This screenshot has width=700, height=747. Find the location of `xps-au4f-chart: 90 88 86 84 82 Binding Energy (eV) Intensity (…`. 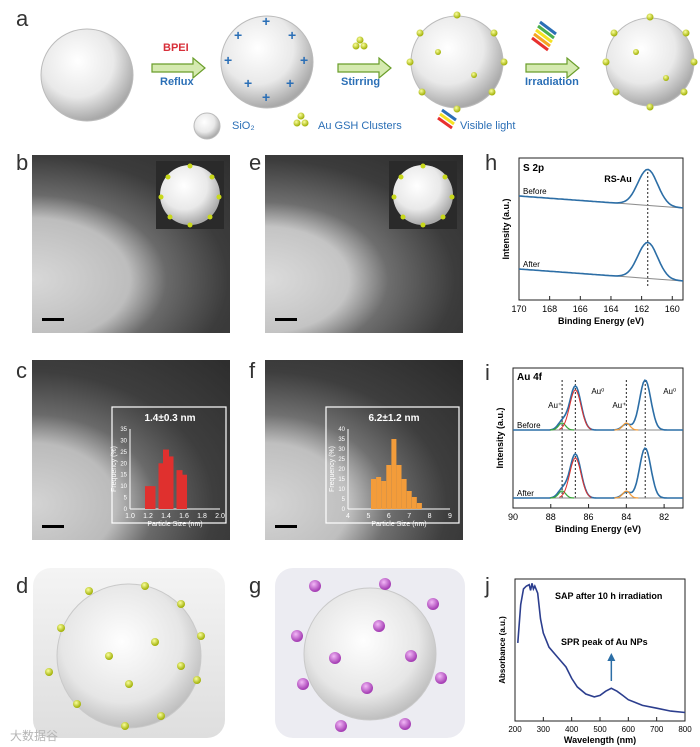

xps-au4f-chart: 90 88 86 84 82 Binding Energy (eV) Intensity (… is located at coordinates (589, 450).